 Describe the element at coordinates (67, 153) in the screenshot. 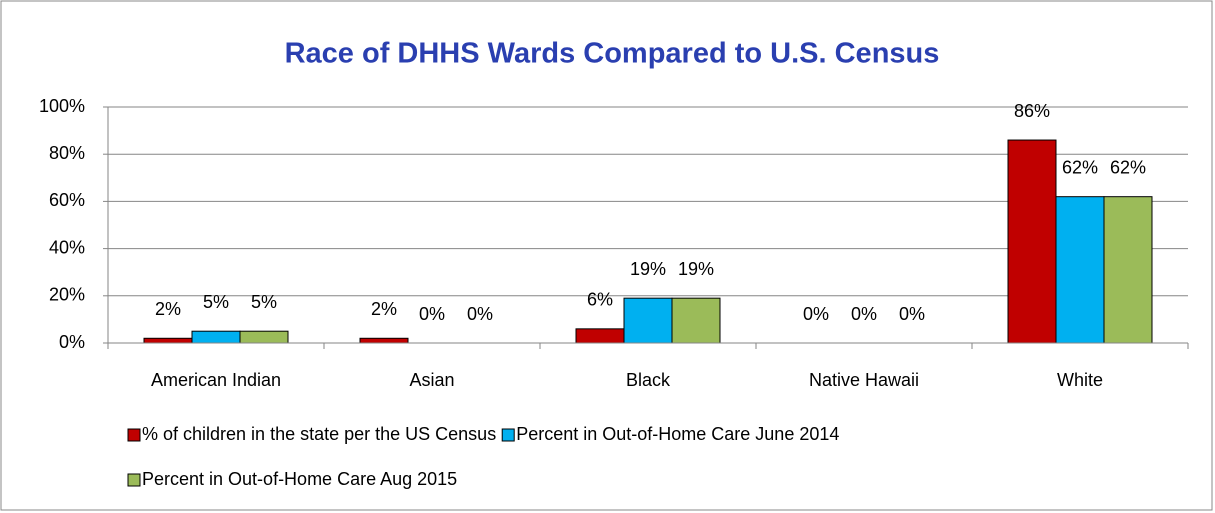

I see `y-tick-label: 80%` at that location.